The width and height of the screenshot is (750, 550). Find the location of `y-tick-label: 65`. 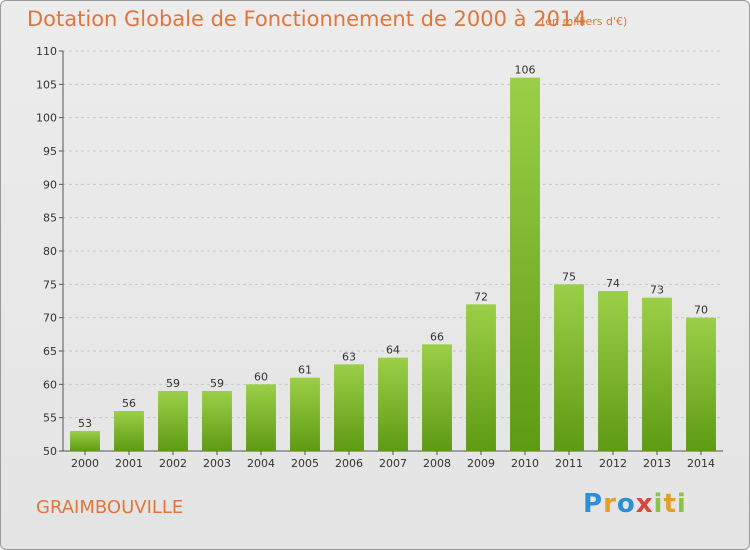

y-tick-label: 65 is located at coordinates (50, 351).